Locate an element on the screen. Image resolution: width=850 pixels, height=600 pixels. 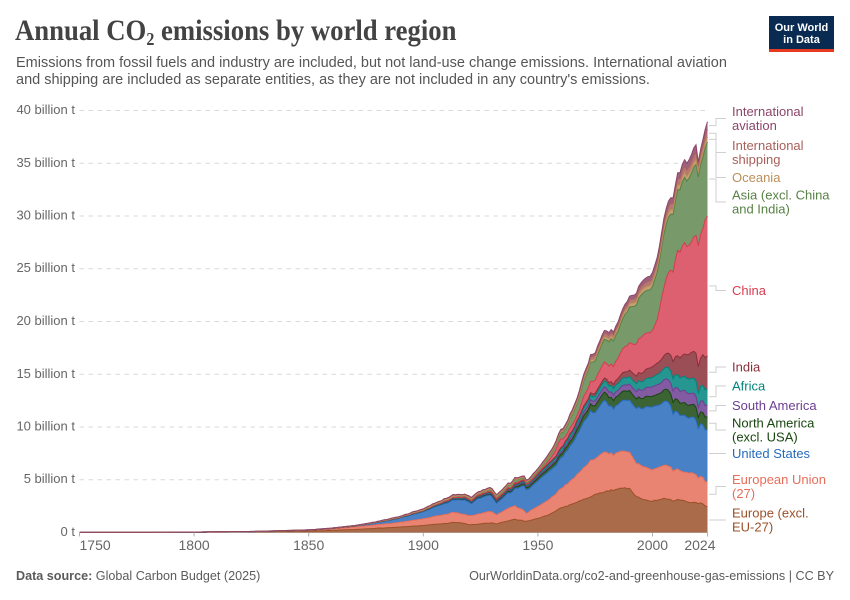
svg-text: 1850 is located at coordinates (308, 545).